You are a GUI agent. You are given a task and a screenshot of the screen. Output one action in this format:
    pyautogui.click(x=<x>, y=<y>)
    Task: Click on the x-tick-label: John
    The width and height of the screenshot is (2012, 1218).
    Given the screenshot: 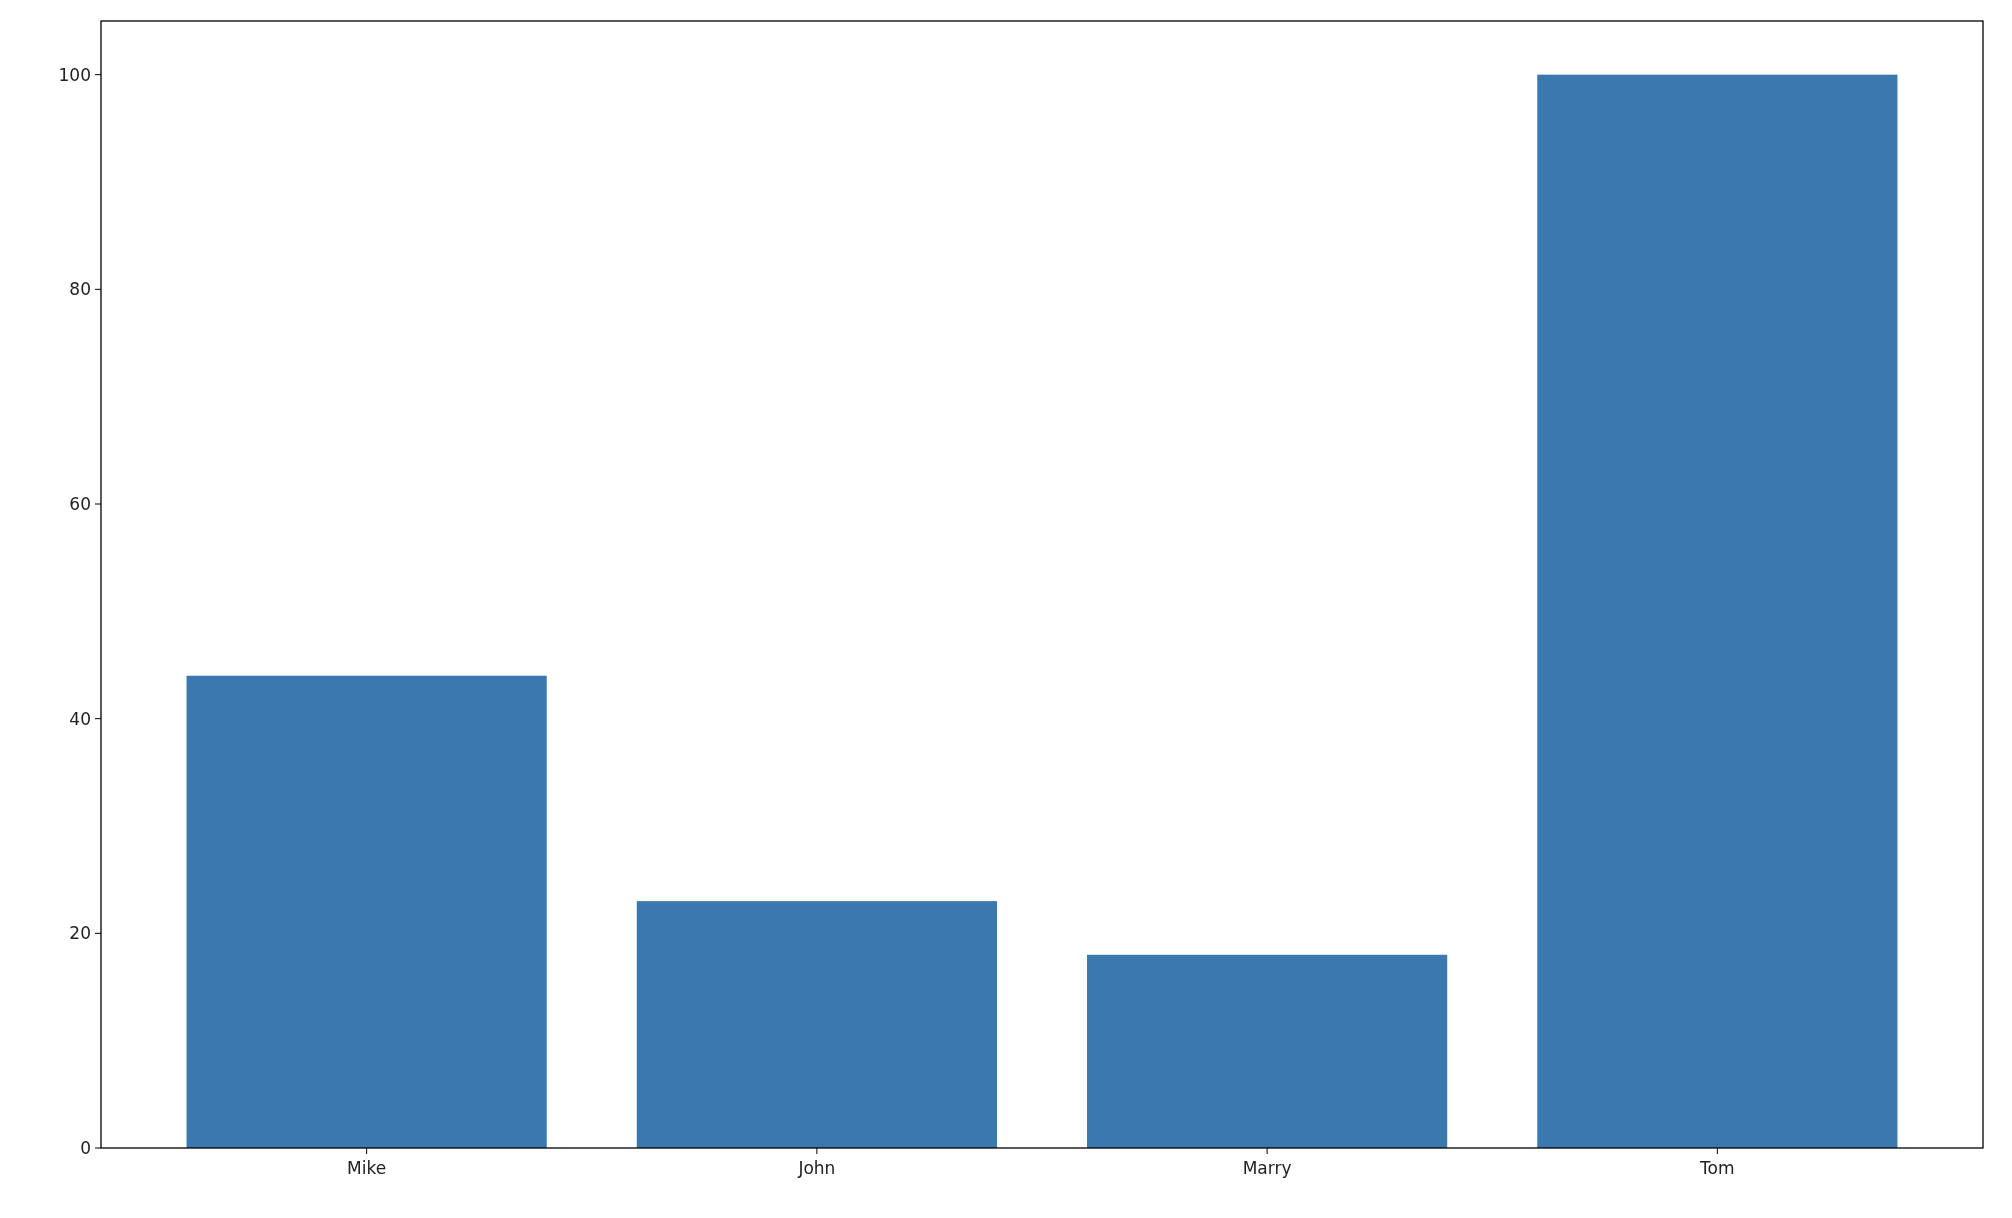 What is the action you would take?
    pyautogui.click(x=816, y=1168)
    